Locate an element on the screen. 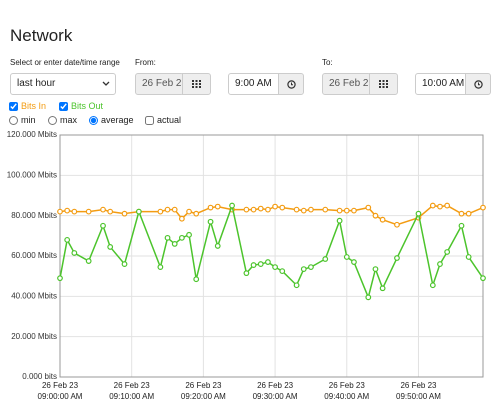 The height and width of the screenshot is (403, 500). to-date: 26 Feb 23 is located at coordinates (346, 84).